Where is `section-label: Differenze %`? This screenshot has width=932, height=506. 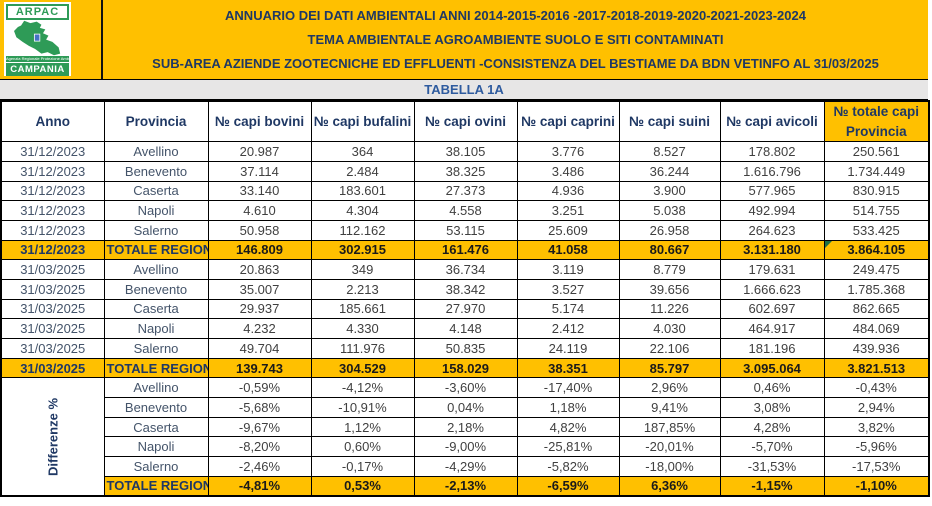
section-label: Differenze % is located at coordinates (53, 436).